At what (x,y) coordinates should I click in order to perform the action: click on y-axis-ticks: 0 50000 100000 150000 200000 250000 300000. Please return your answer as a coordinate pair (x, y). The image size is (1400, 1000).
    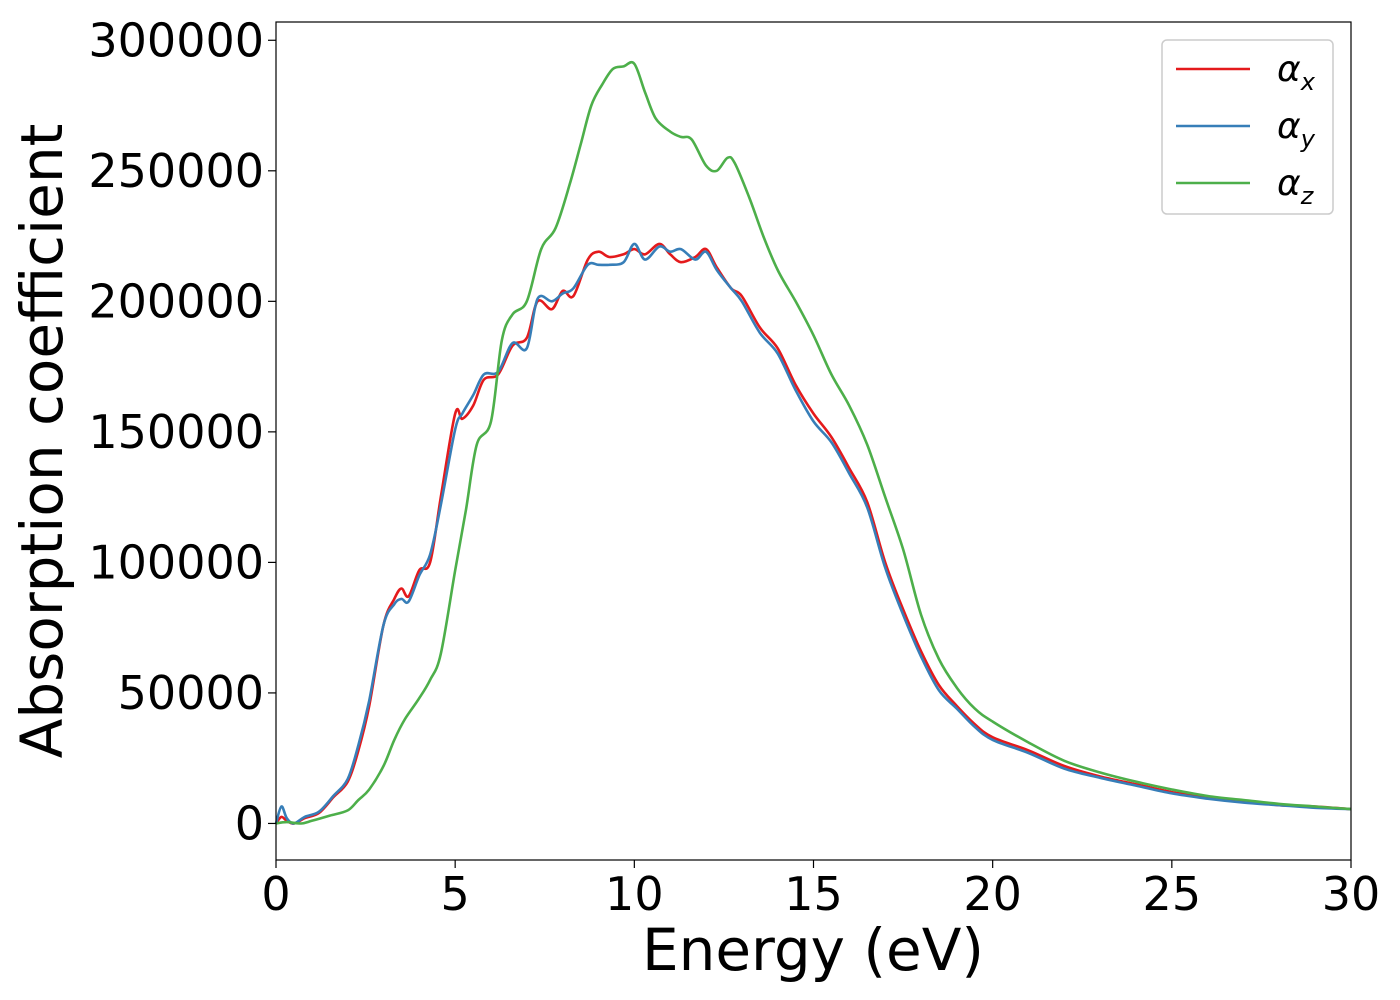
    Looking at the image, I should click on (182, 431).